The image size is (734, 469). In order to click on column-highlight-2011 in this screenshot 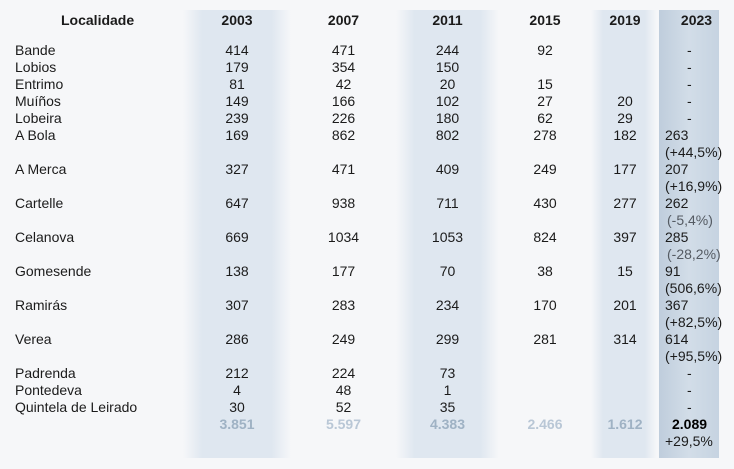, I will do `click(447, 234)`.